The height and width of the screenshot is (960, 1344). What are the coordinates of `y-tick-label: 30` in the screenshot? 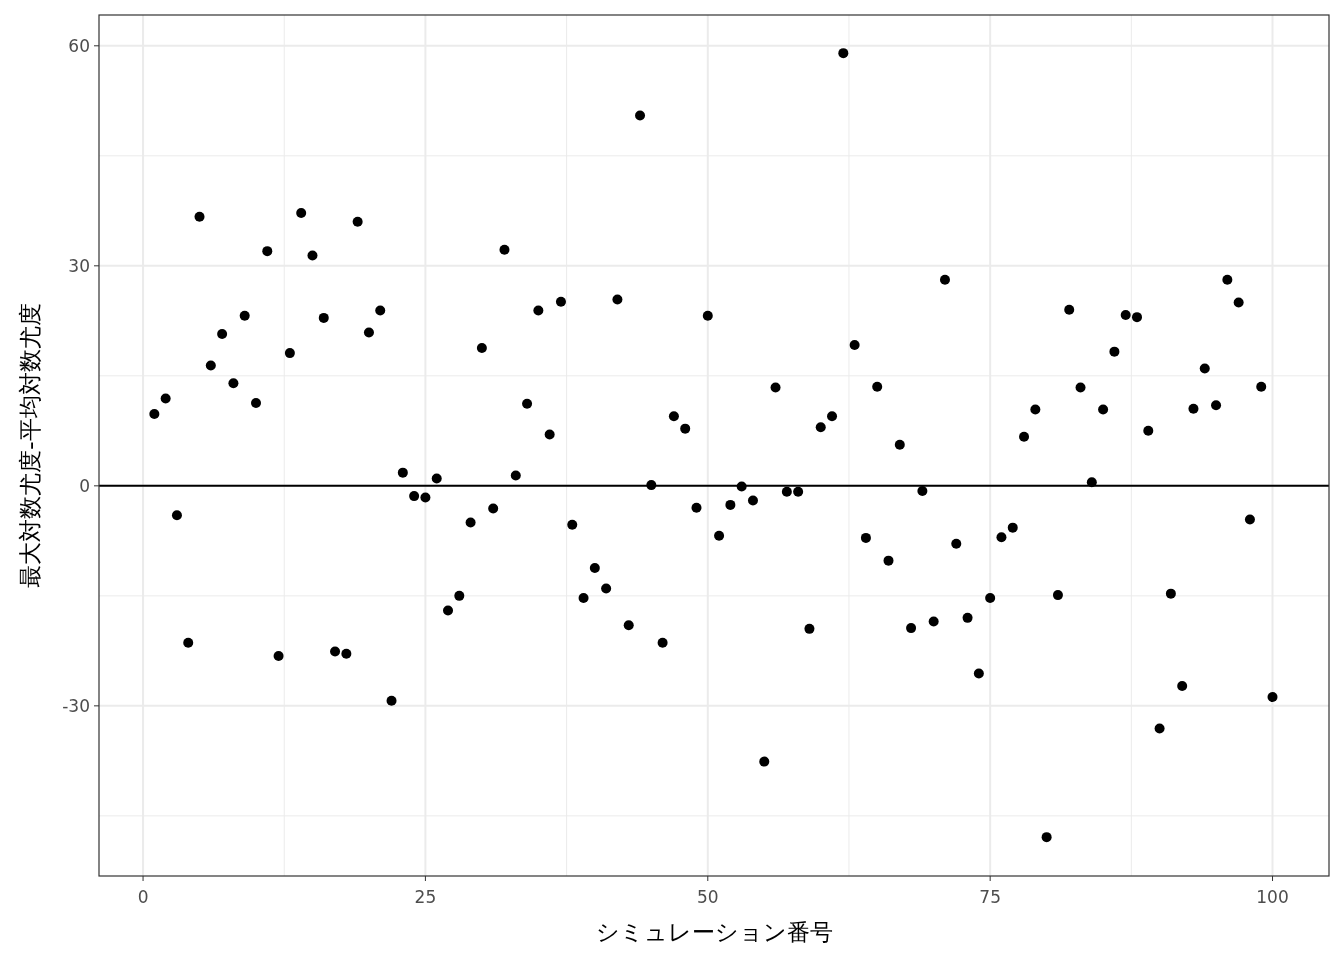 It's located at (79, 265).